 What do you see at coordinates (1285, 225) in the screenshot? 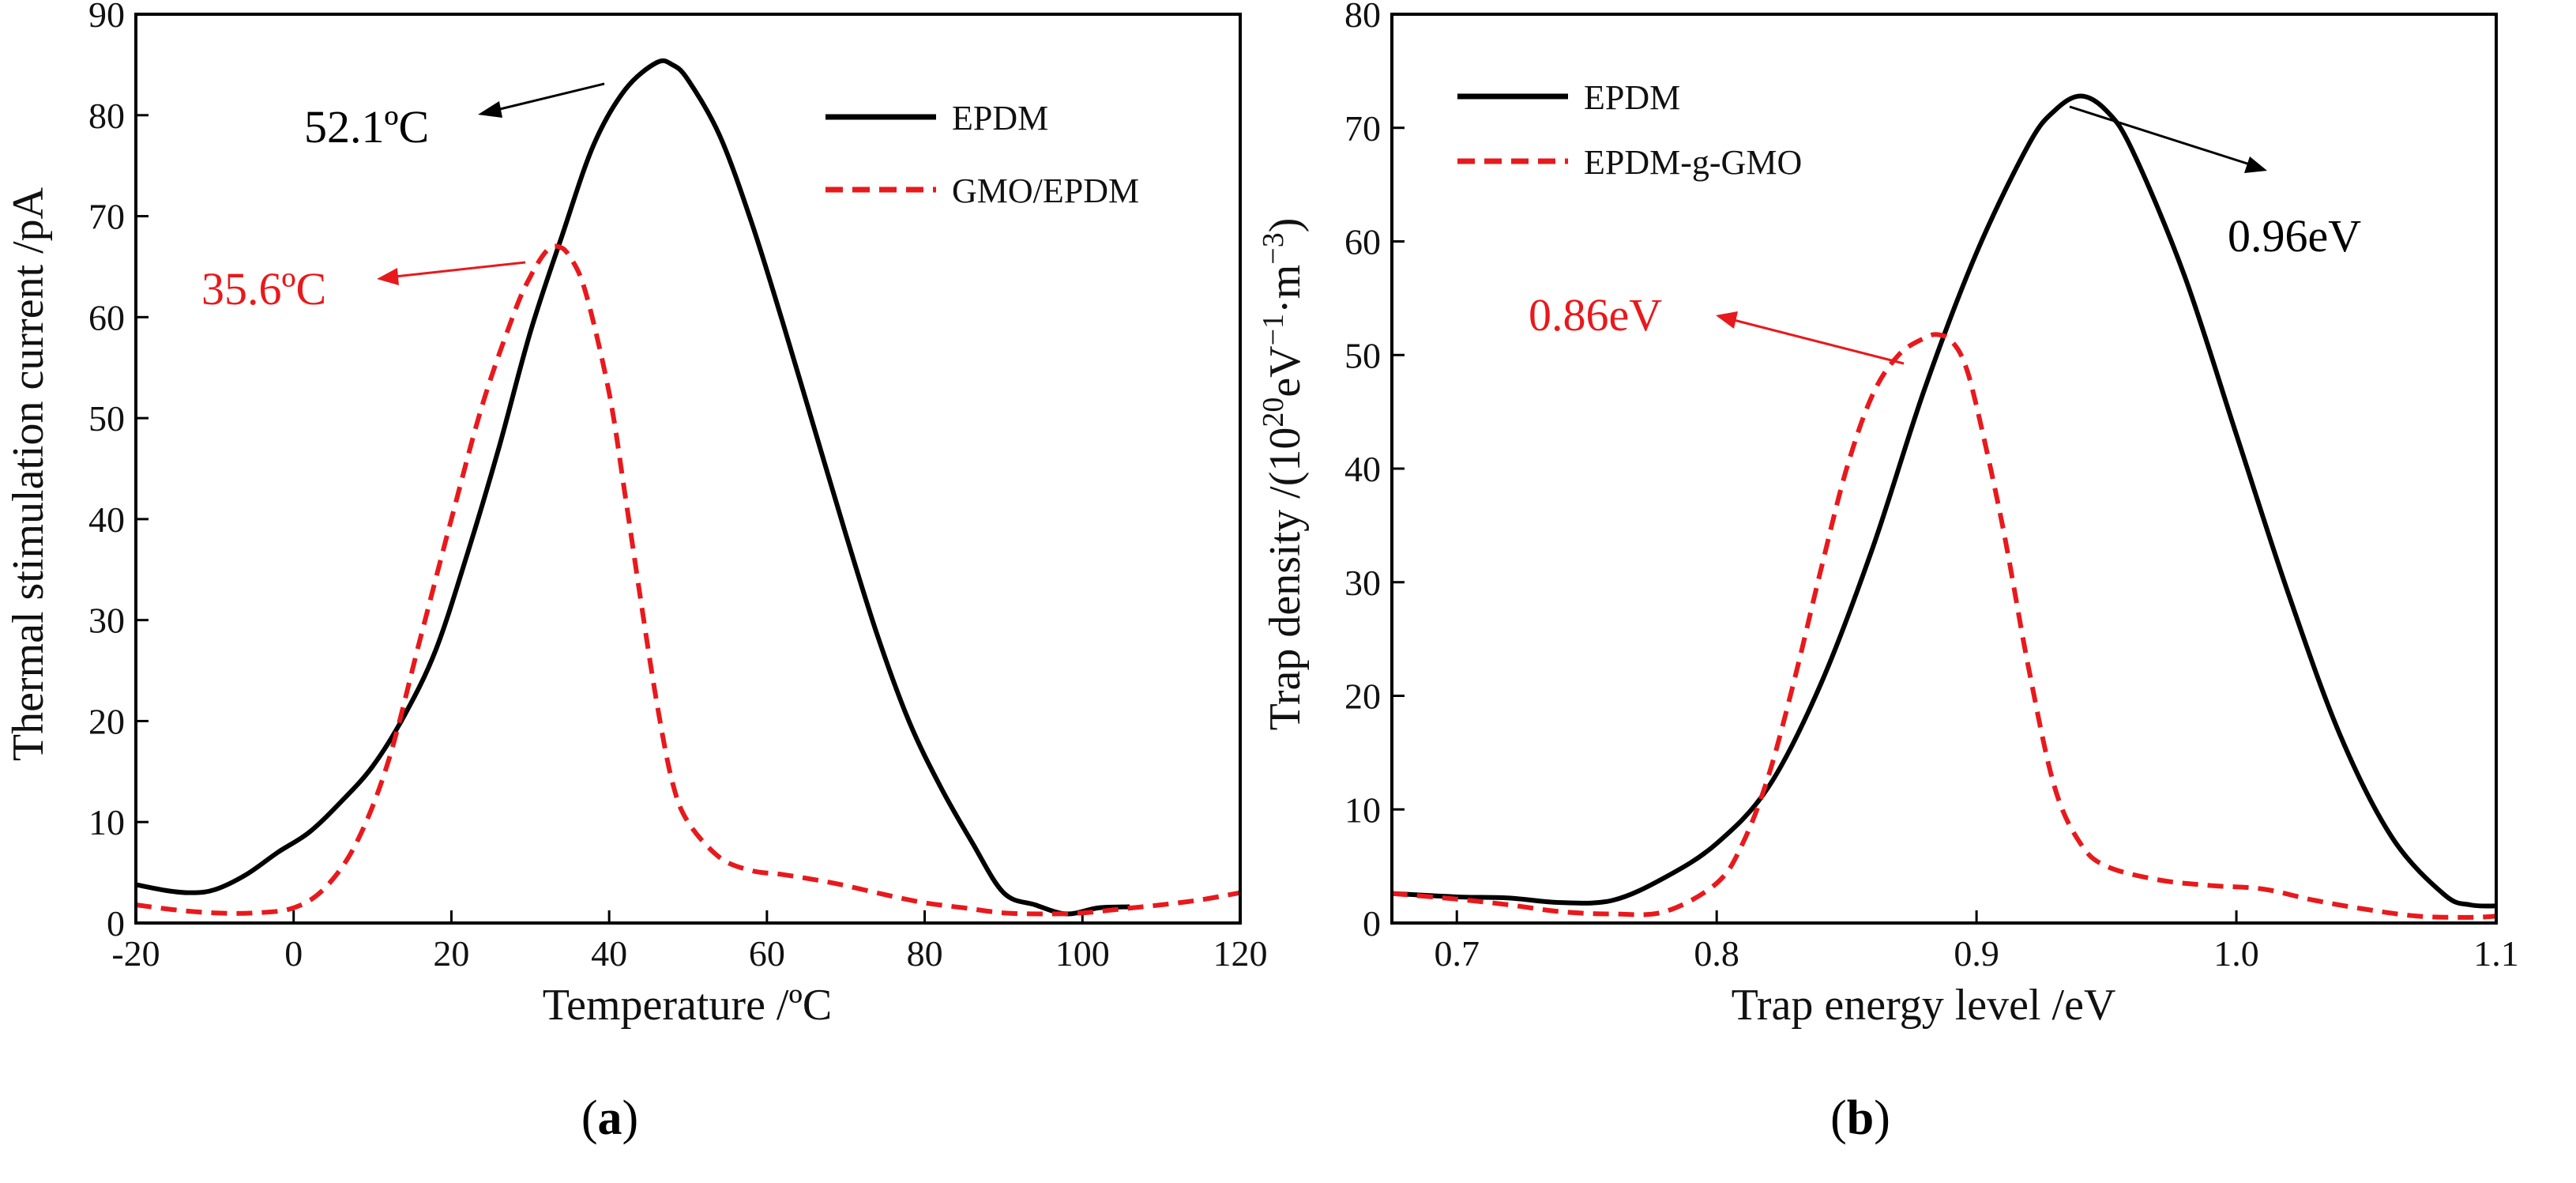
I see `panel-b-y-title-end: )` at bounding box center [1285, 225].